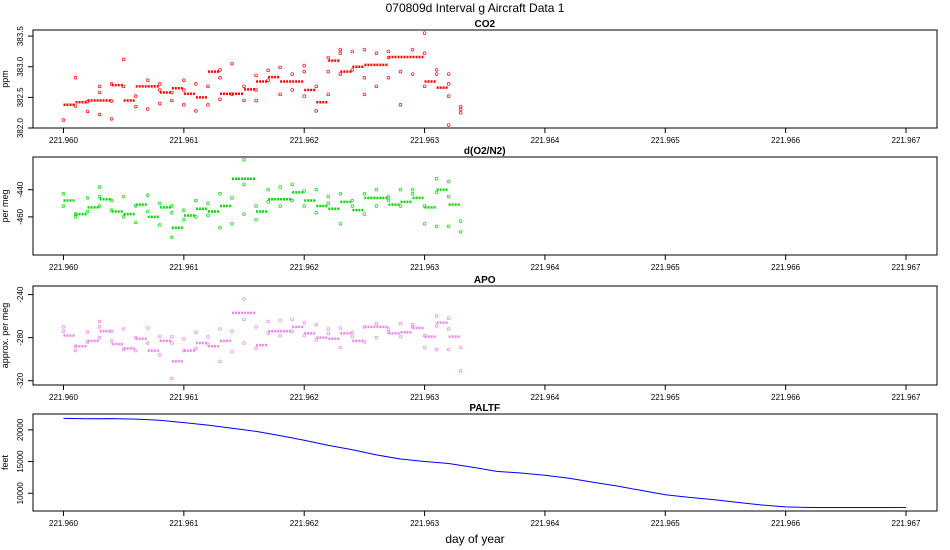 This screenshot has width=950, height=550. I want to click on y-tick-label: 382.5, so click(20, 97).